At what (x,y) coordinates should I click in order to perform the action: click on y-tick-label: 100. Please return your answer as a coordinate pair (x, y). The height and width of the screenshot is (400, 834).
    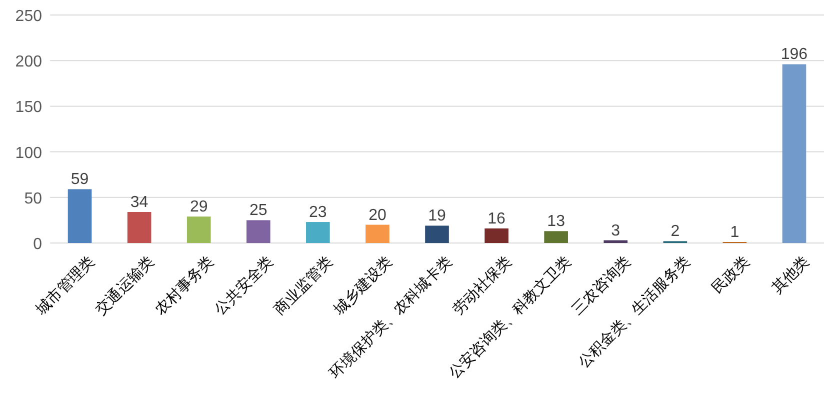
    Looking at the image, I should click on (28, 153).